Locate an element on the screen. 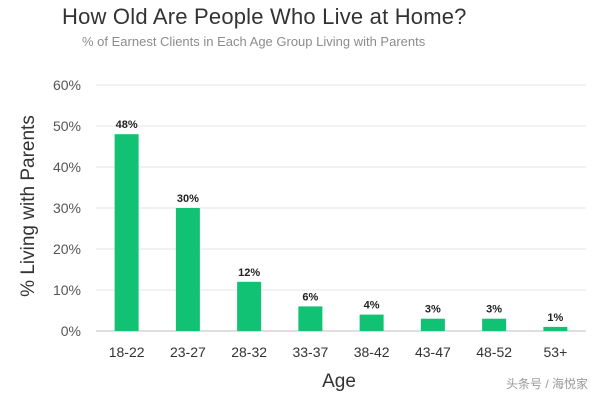 The width and height of the screenshot is (600, 400). y-tick-label: 60% is located at coordinates (67, 85).